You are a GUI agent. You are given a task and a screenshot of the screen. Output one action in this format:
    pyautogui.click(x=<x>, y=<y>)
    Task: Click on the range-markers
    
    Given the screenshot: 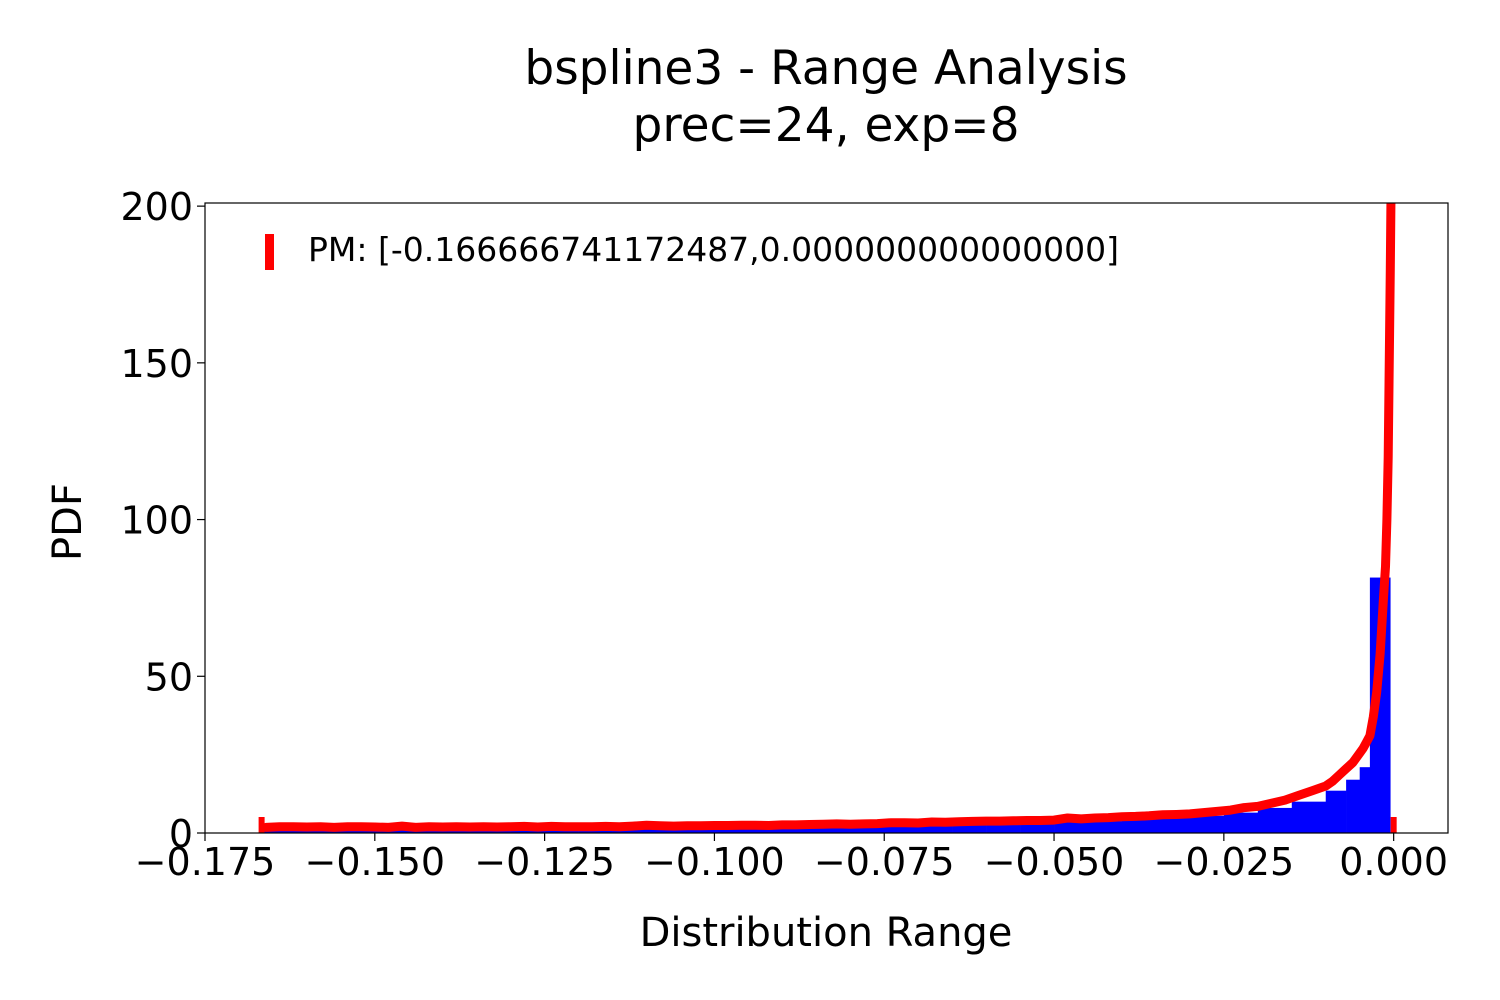 What is the action you would take?
    pyautogui.click(x=827, y=825)
    